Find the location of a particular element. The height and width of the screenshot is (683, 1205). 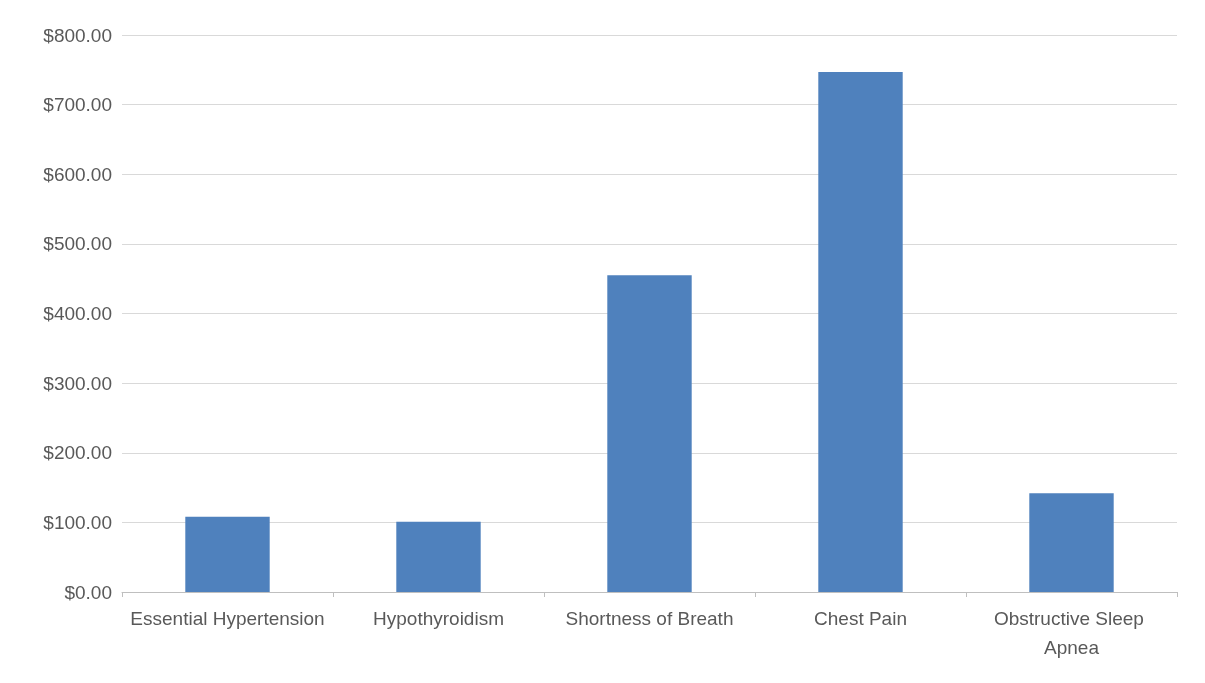

y-tick-label: $600.00 is located at coordinates (77, 174).